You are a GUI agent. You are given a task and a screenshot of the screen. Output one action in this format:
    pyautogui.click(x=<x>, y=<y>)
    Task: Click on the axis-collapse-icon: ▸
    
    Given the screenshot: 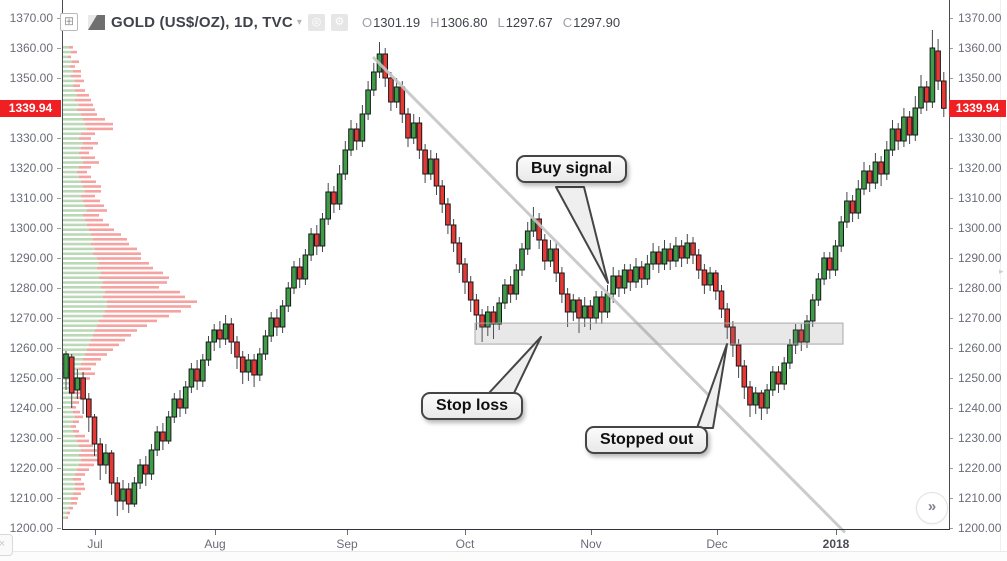 What is the action you would take?
    pyautogui.click(x=1001, y=271)
    